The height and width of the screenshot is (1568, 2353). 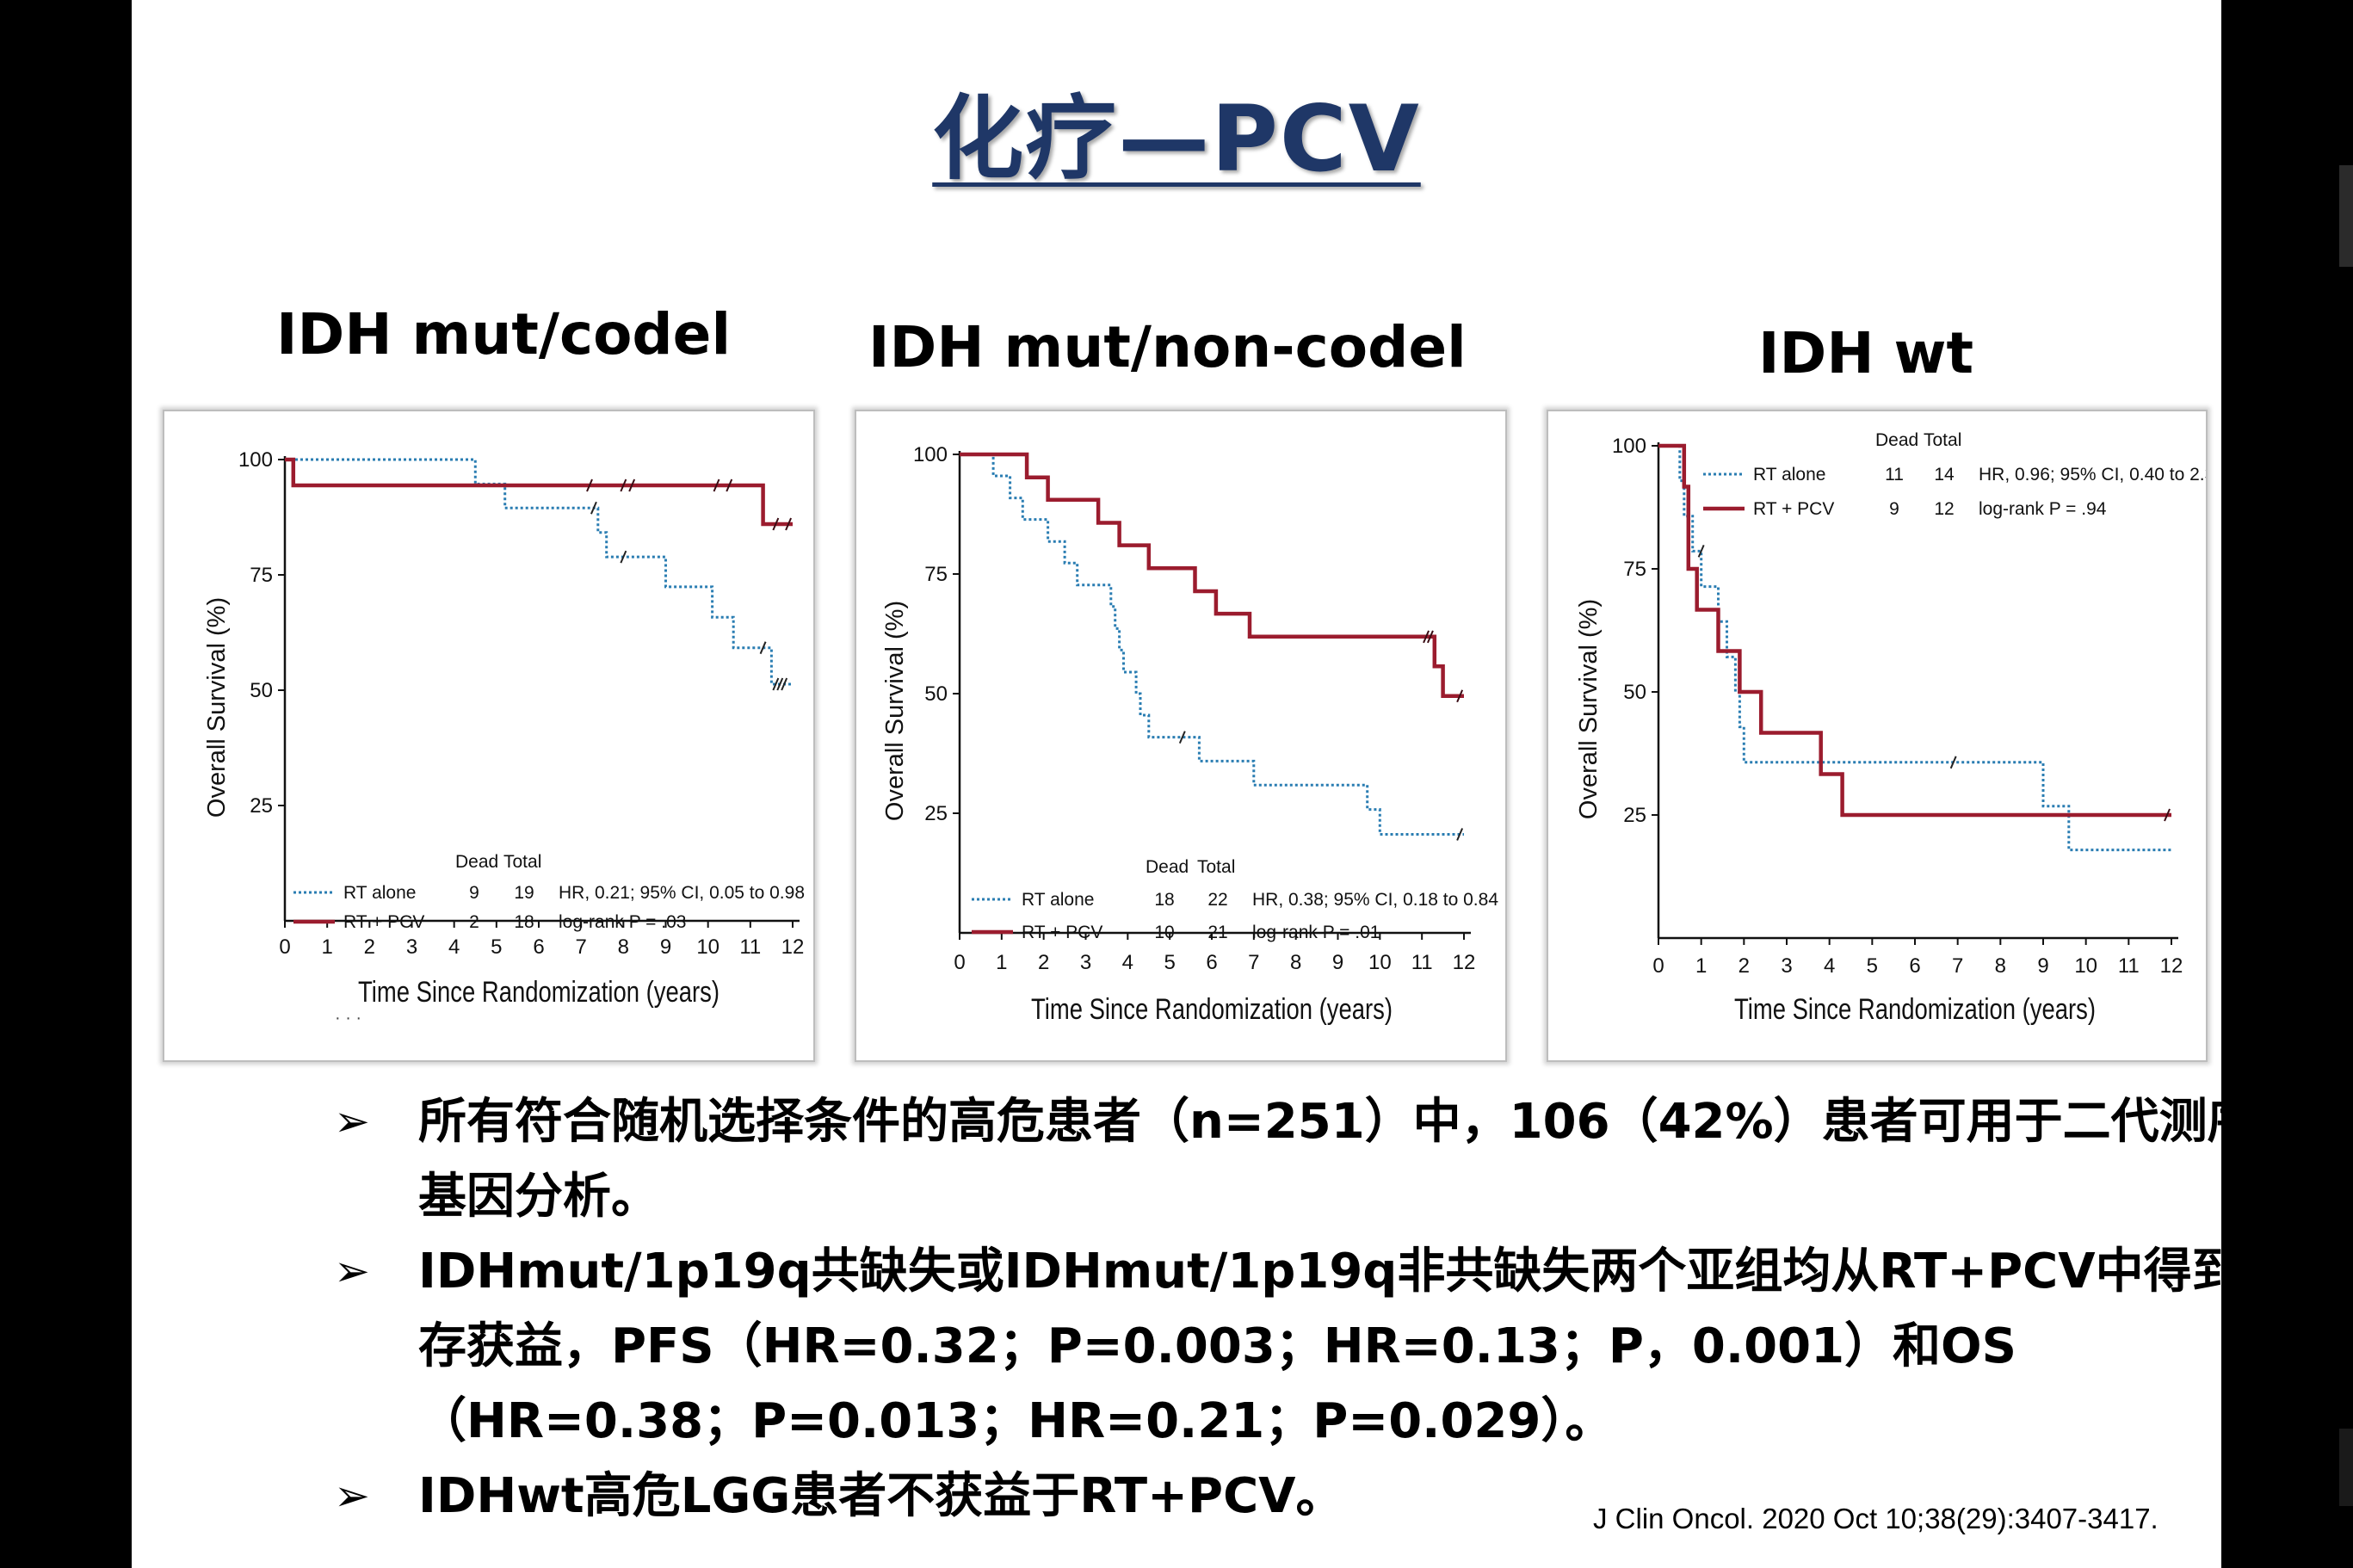 I want to click on legend-stat: log-rank P = .03, so click(x=622, y=922).